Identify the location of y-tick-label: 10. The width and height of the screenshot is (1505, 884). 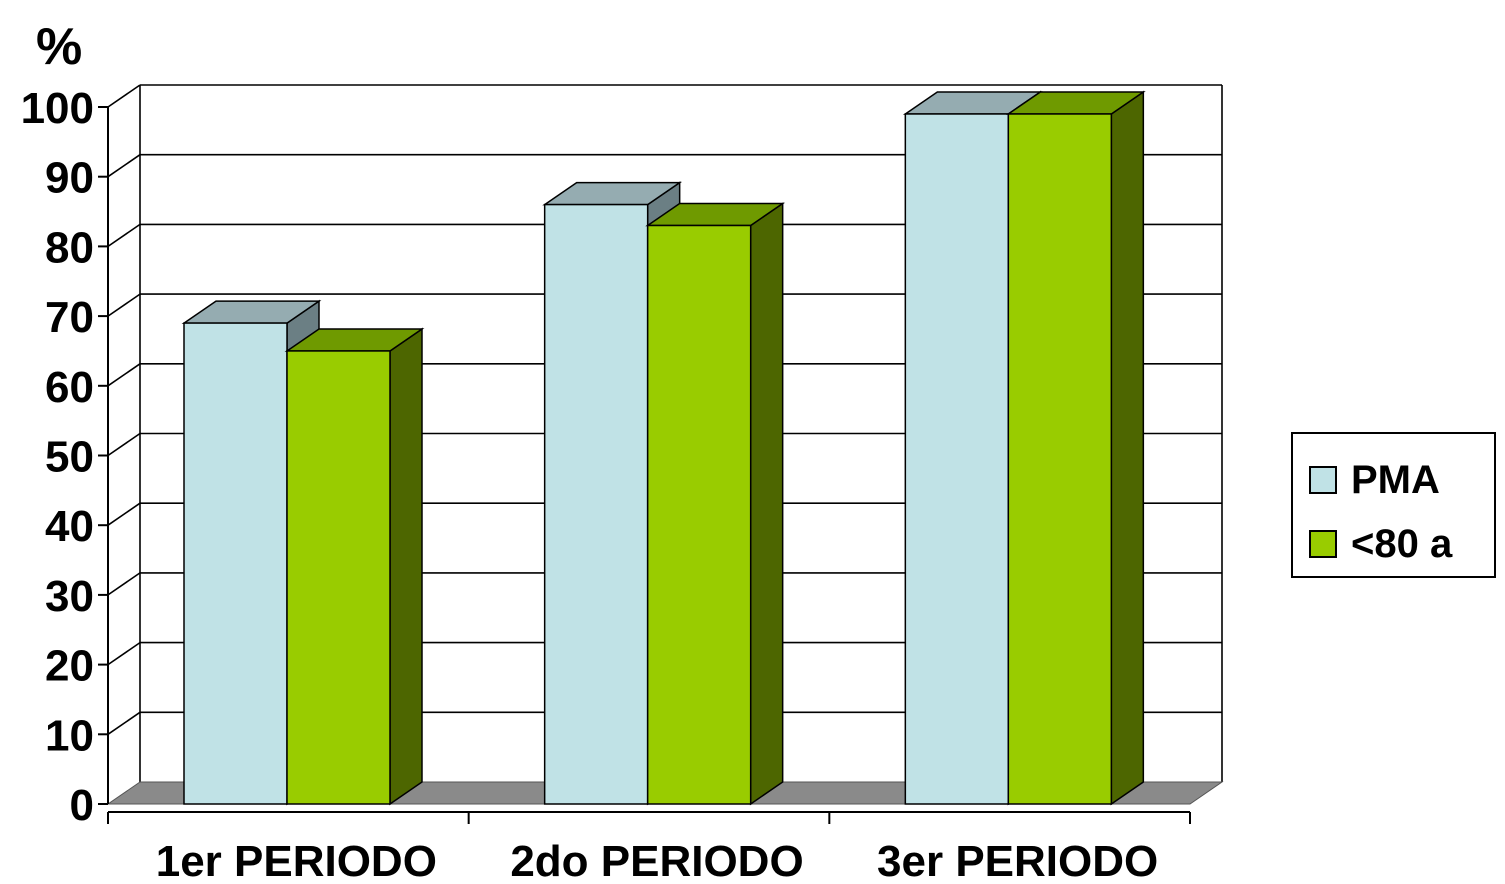
(69, 735).